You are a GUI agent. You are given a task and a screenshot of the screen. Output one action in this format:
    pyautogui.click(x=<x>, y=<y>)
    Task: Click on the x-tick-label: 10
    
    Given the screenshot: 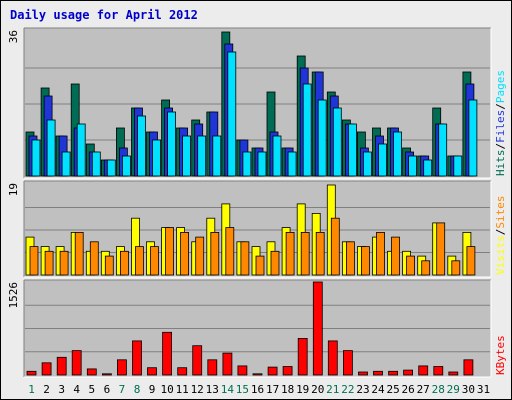 What is the action you would take?
    pyautogui.click(x=166, y=389)
    